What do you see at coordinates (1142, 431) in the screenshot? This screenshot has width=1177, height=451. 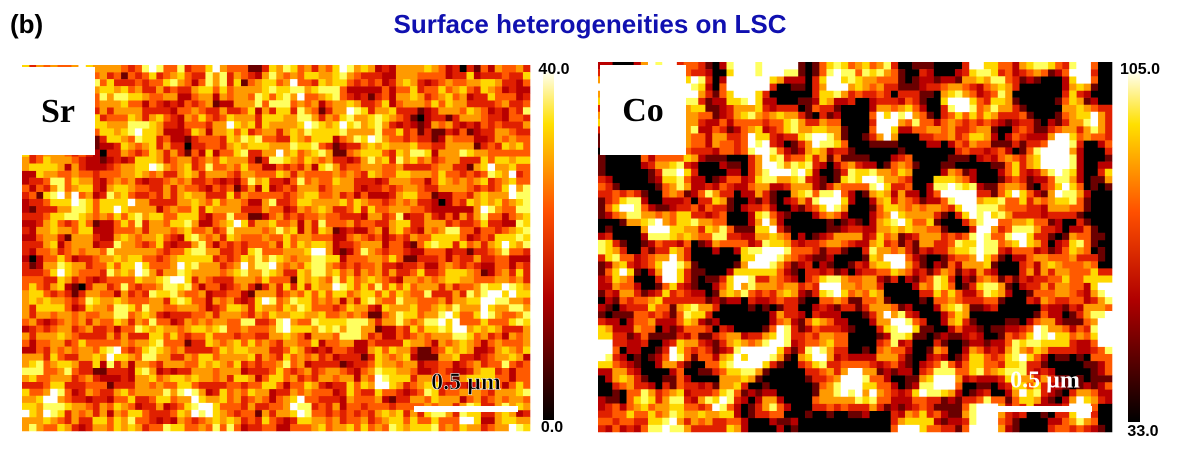 I see `colorbar-min: 33.0` at bounding box center [1142, 431].